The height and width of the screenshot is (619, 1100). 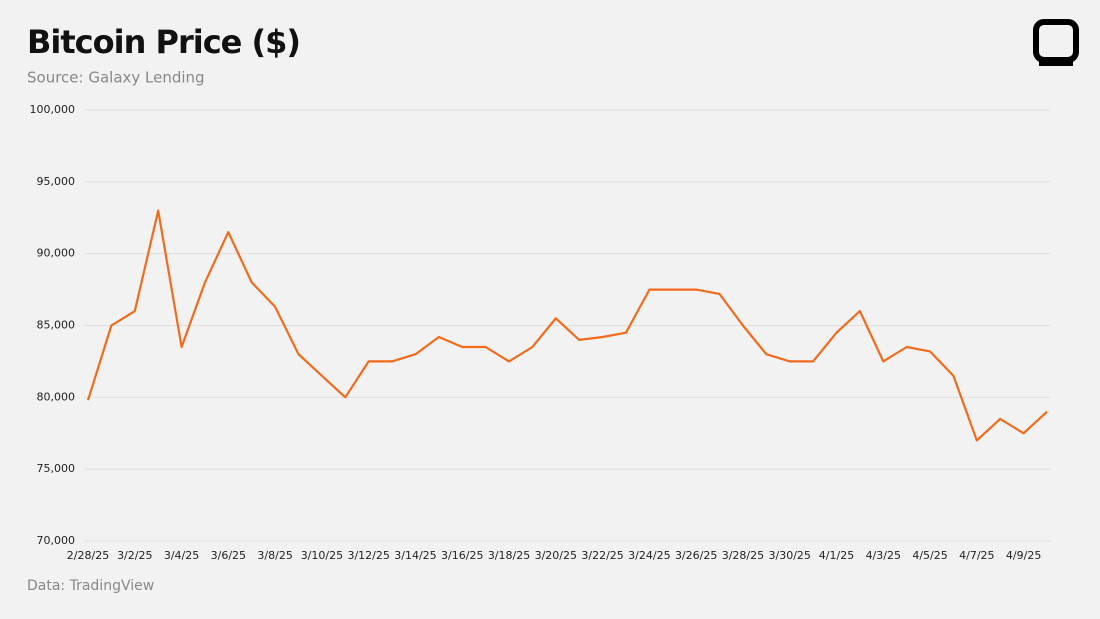 I want to click on x-tick-label: 3/8/25, so click(x=274, y=555).